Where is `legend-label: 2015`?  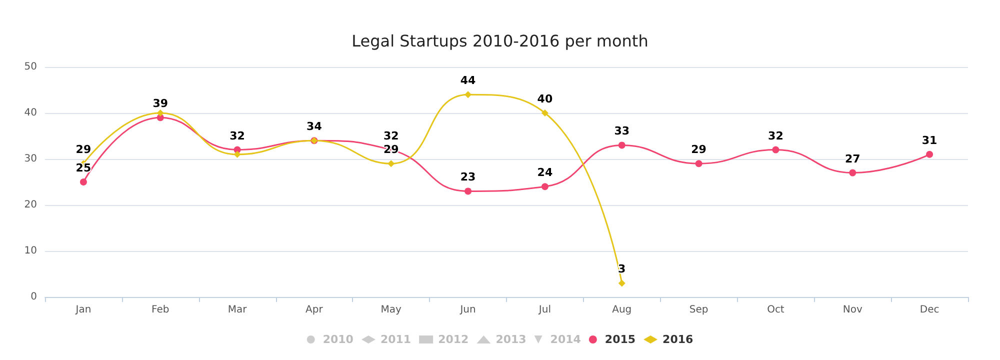 legend-label: 2015 is located at coordinates (620, 339).